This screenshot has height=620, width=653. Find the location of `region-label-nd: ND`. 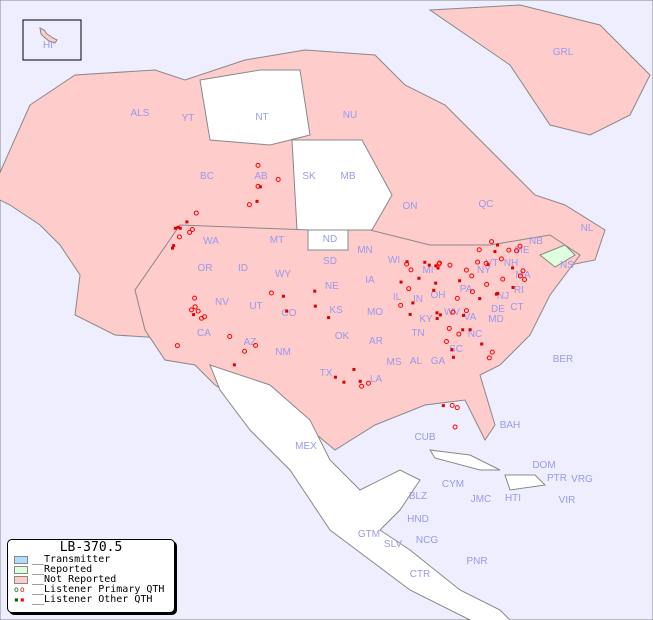

region-label-nd: ND is located at coordinates (330, 239).